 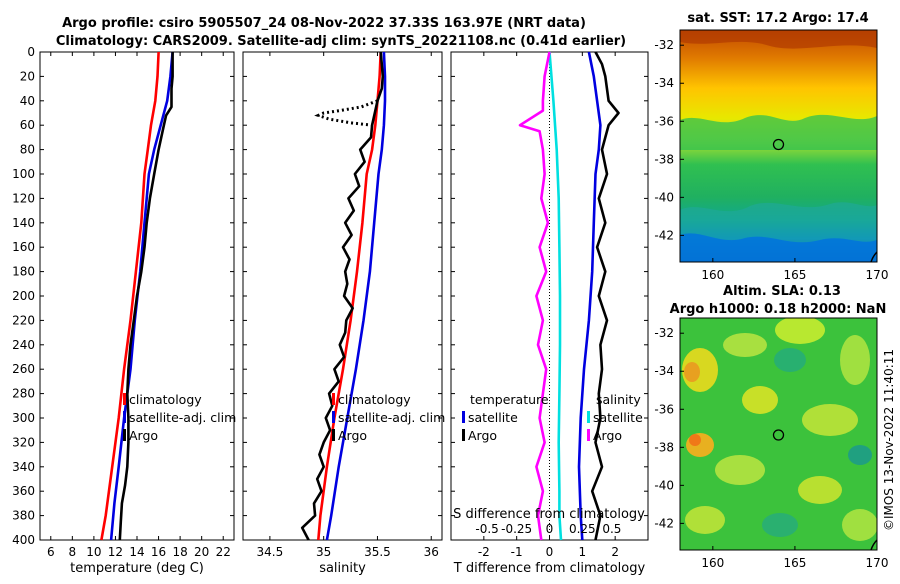 I want to click on diff-top-xlabel: S difference from climatology, so click(x=549, y=514).